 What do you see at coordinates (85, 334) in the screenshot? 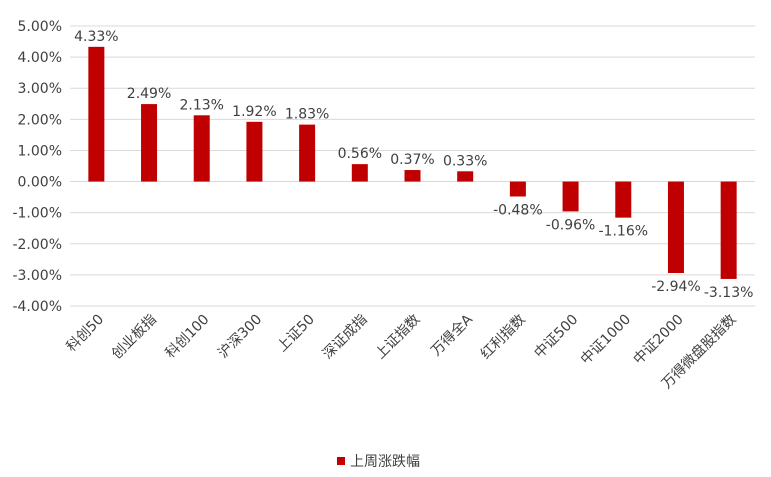
I see `x-tick-label: 科创50` at bounding box center [85, 334].